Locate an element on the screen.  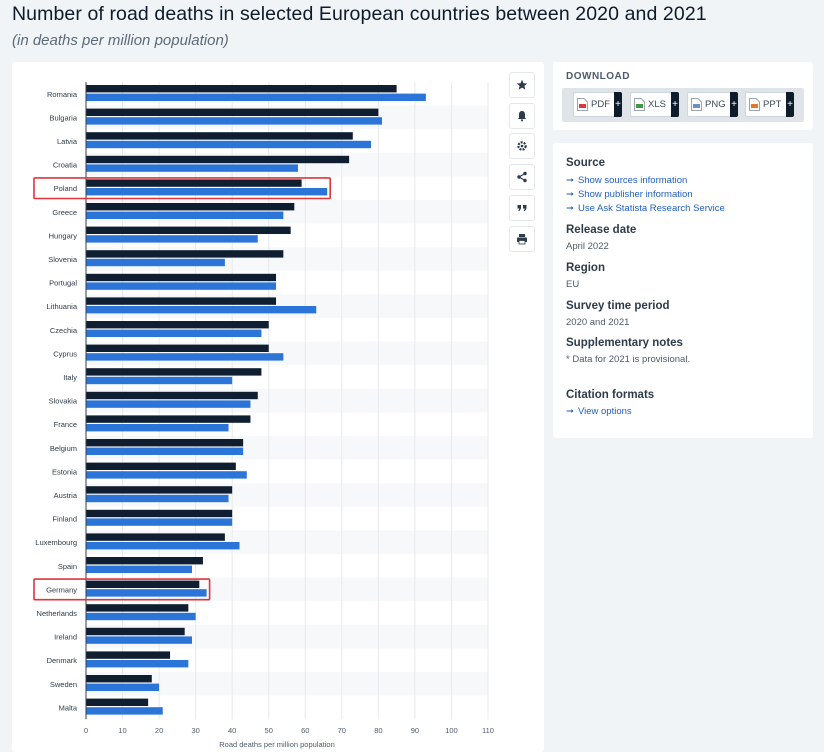
ask-statista-link: ➞ Use Ask Statista Research Service is located at coordinates (645, 208).